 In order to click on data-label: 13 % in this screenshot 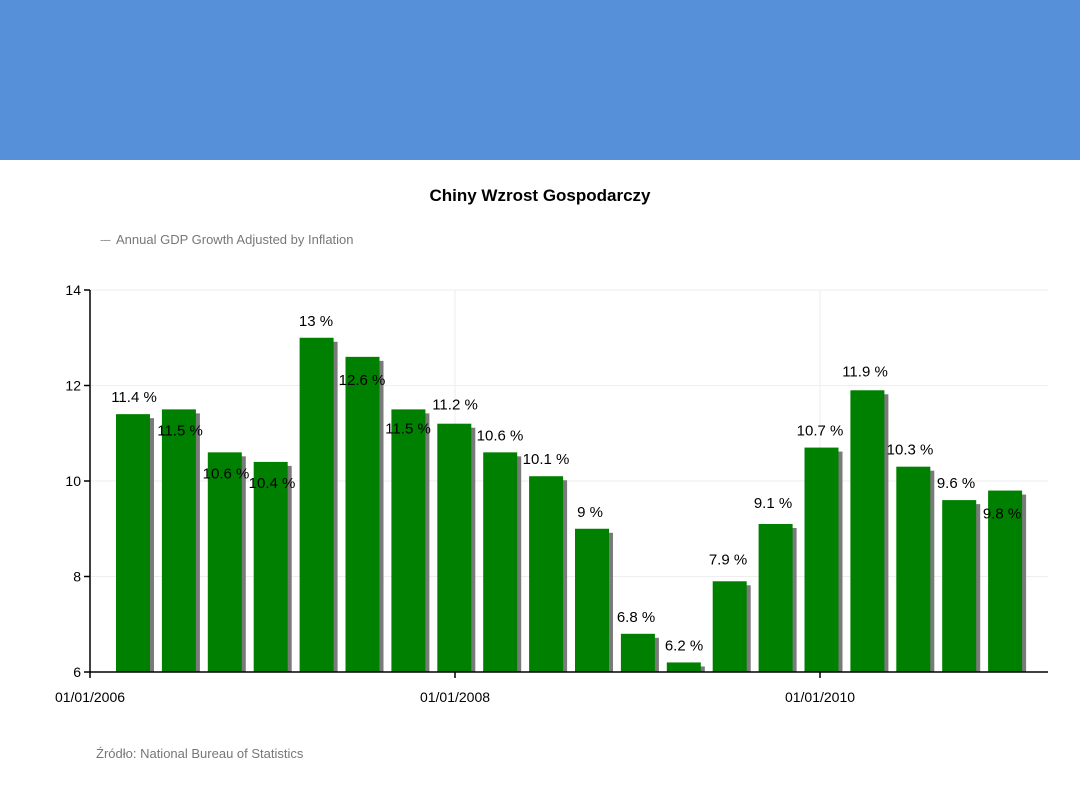, I will do `click(316, 321)`.